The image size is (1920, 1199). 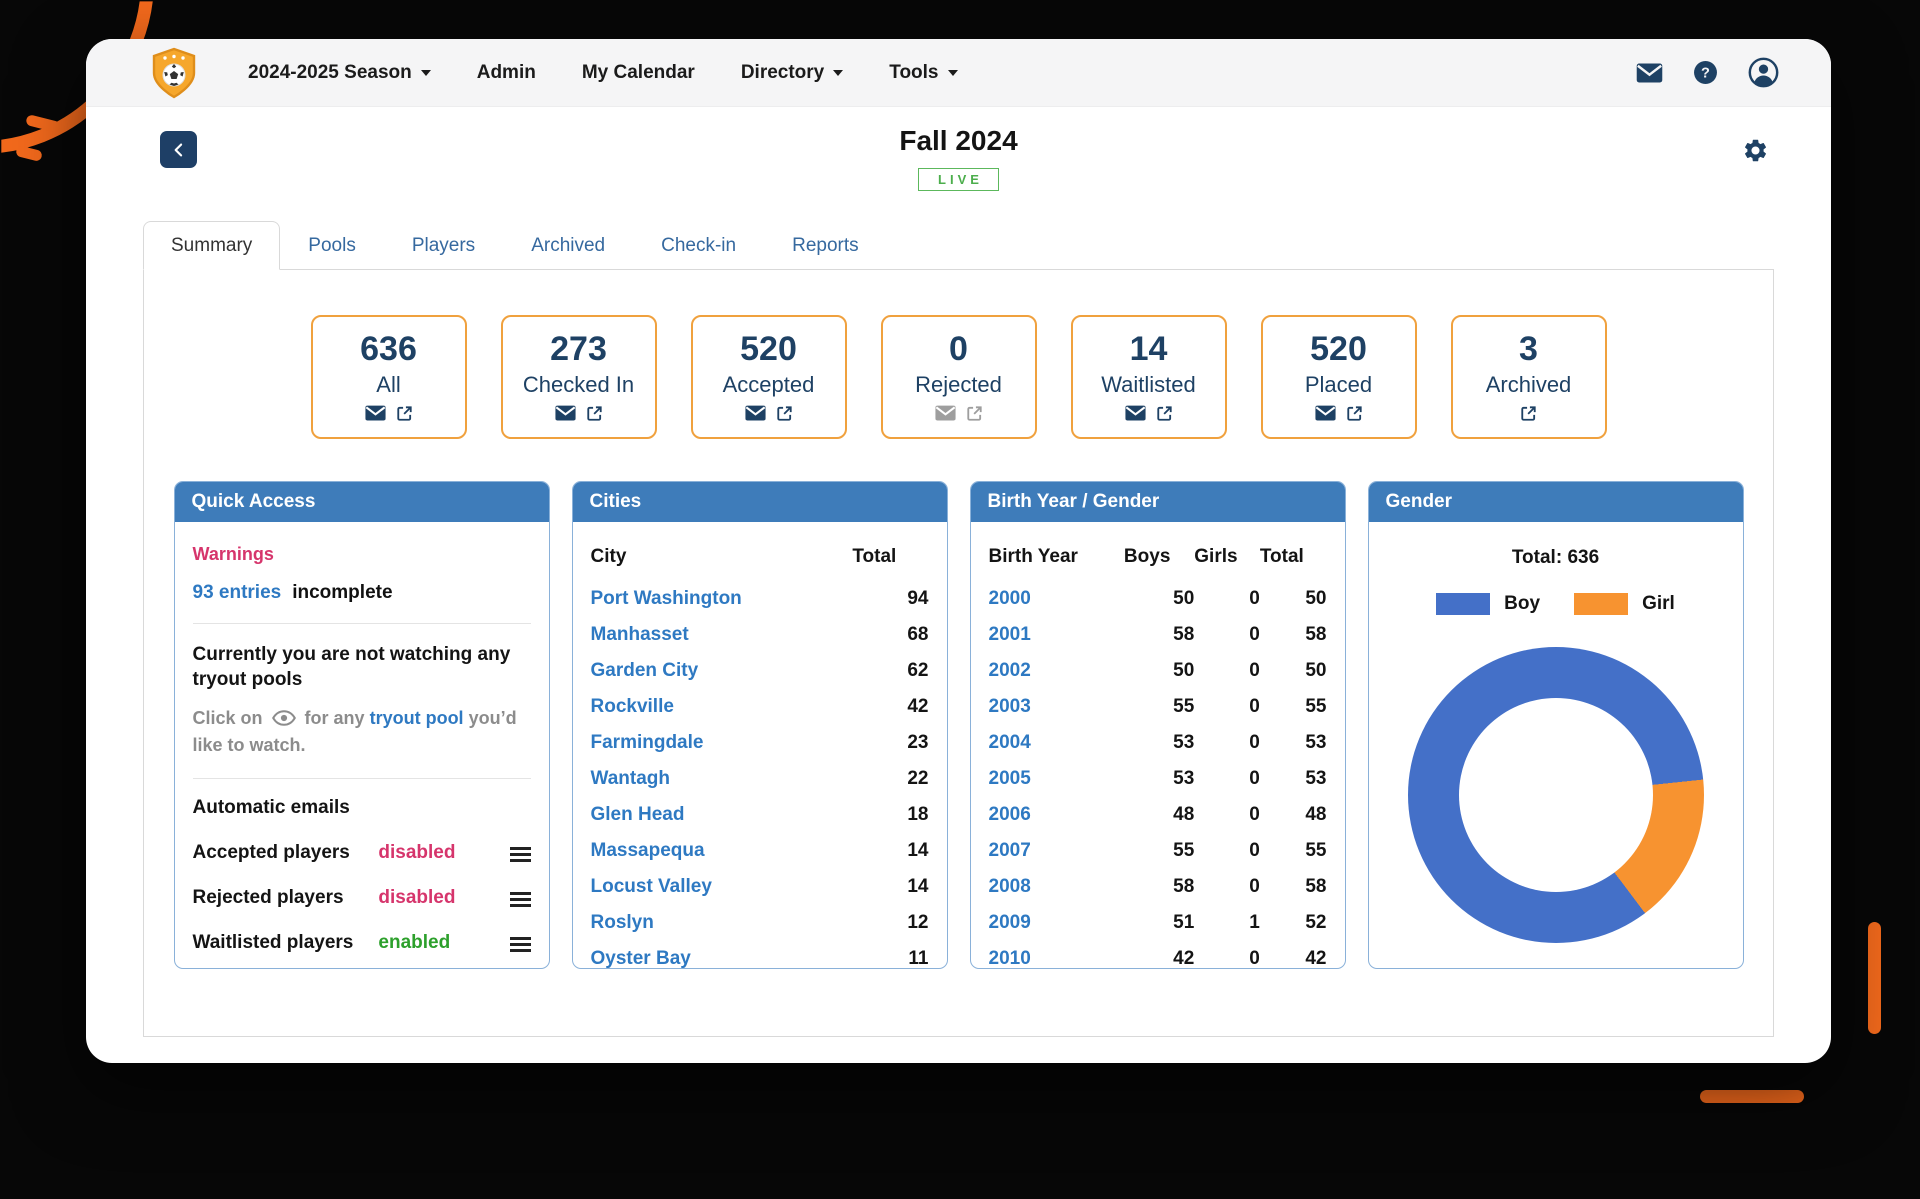 What do you see at coordinates (174, 73) in the screenshot?
I see `club-shield-logo` at bounding box center [174, 73].